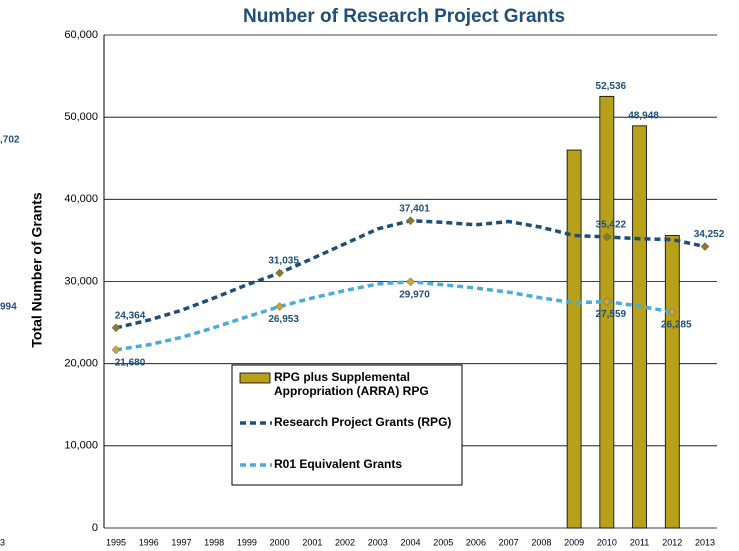  What do you see at coordinates (345, 542) in the screenshot?
I see `x-tick-label: 2002` at bounding box center [345, 542].